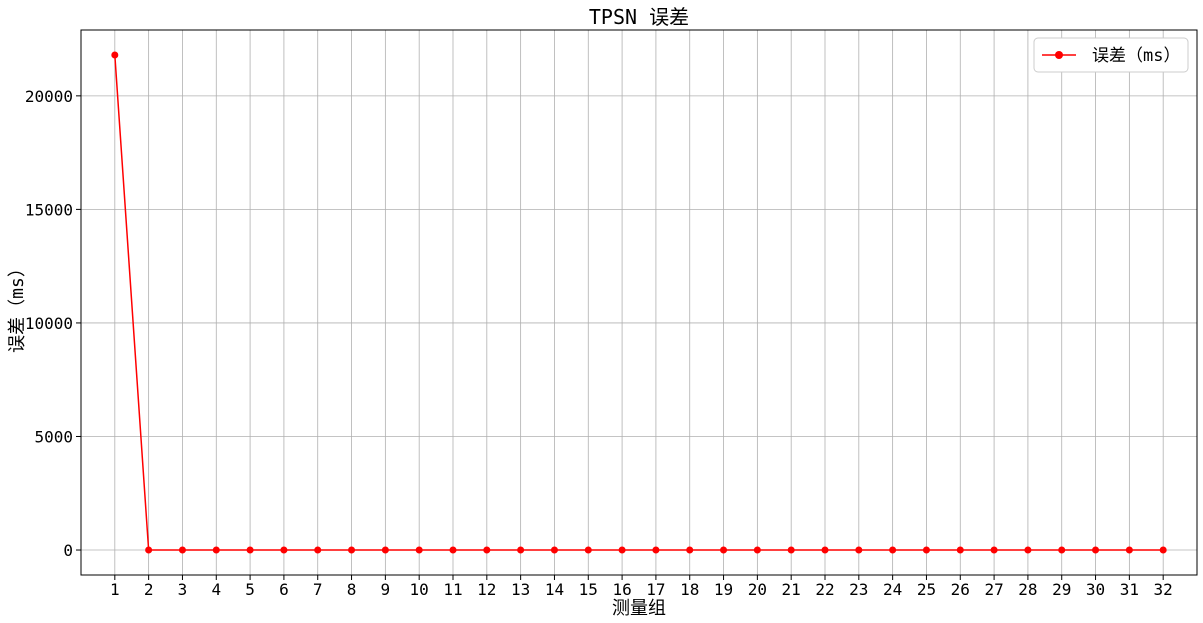 The image size is (1203, 623). Describe the element at coordinates (639, 608) in the screenshot. I see `x-axis-label: 测量组` at that location.